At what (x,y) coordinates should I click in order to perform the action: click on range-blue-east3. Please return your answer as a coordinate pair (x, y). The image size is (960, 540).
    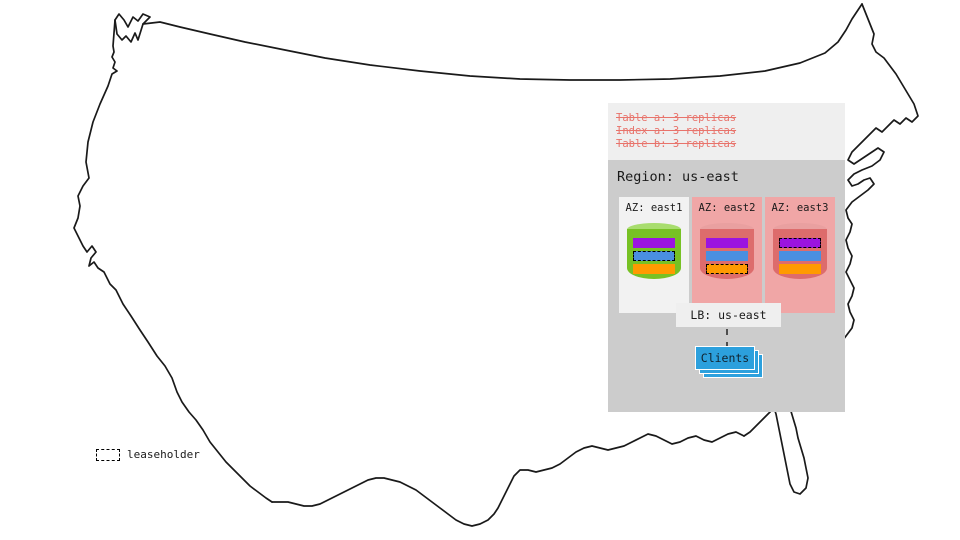
    Looking at the image, I should click on (800, 256).